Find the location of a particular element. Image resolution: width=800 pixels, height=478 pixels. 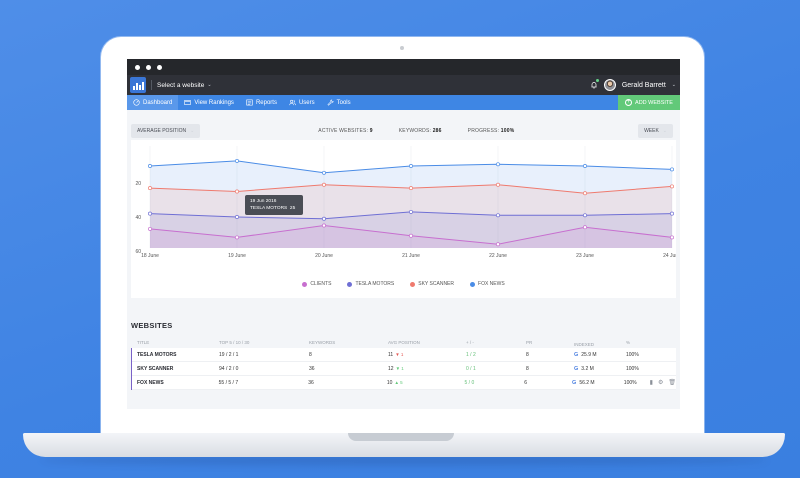

website-select: Select a website ⌄ is located at coordinates (184, 85).